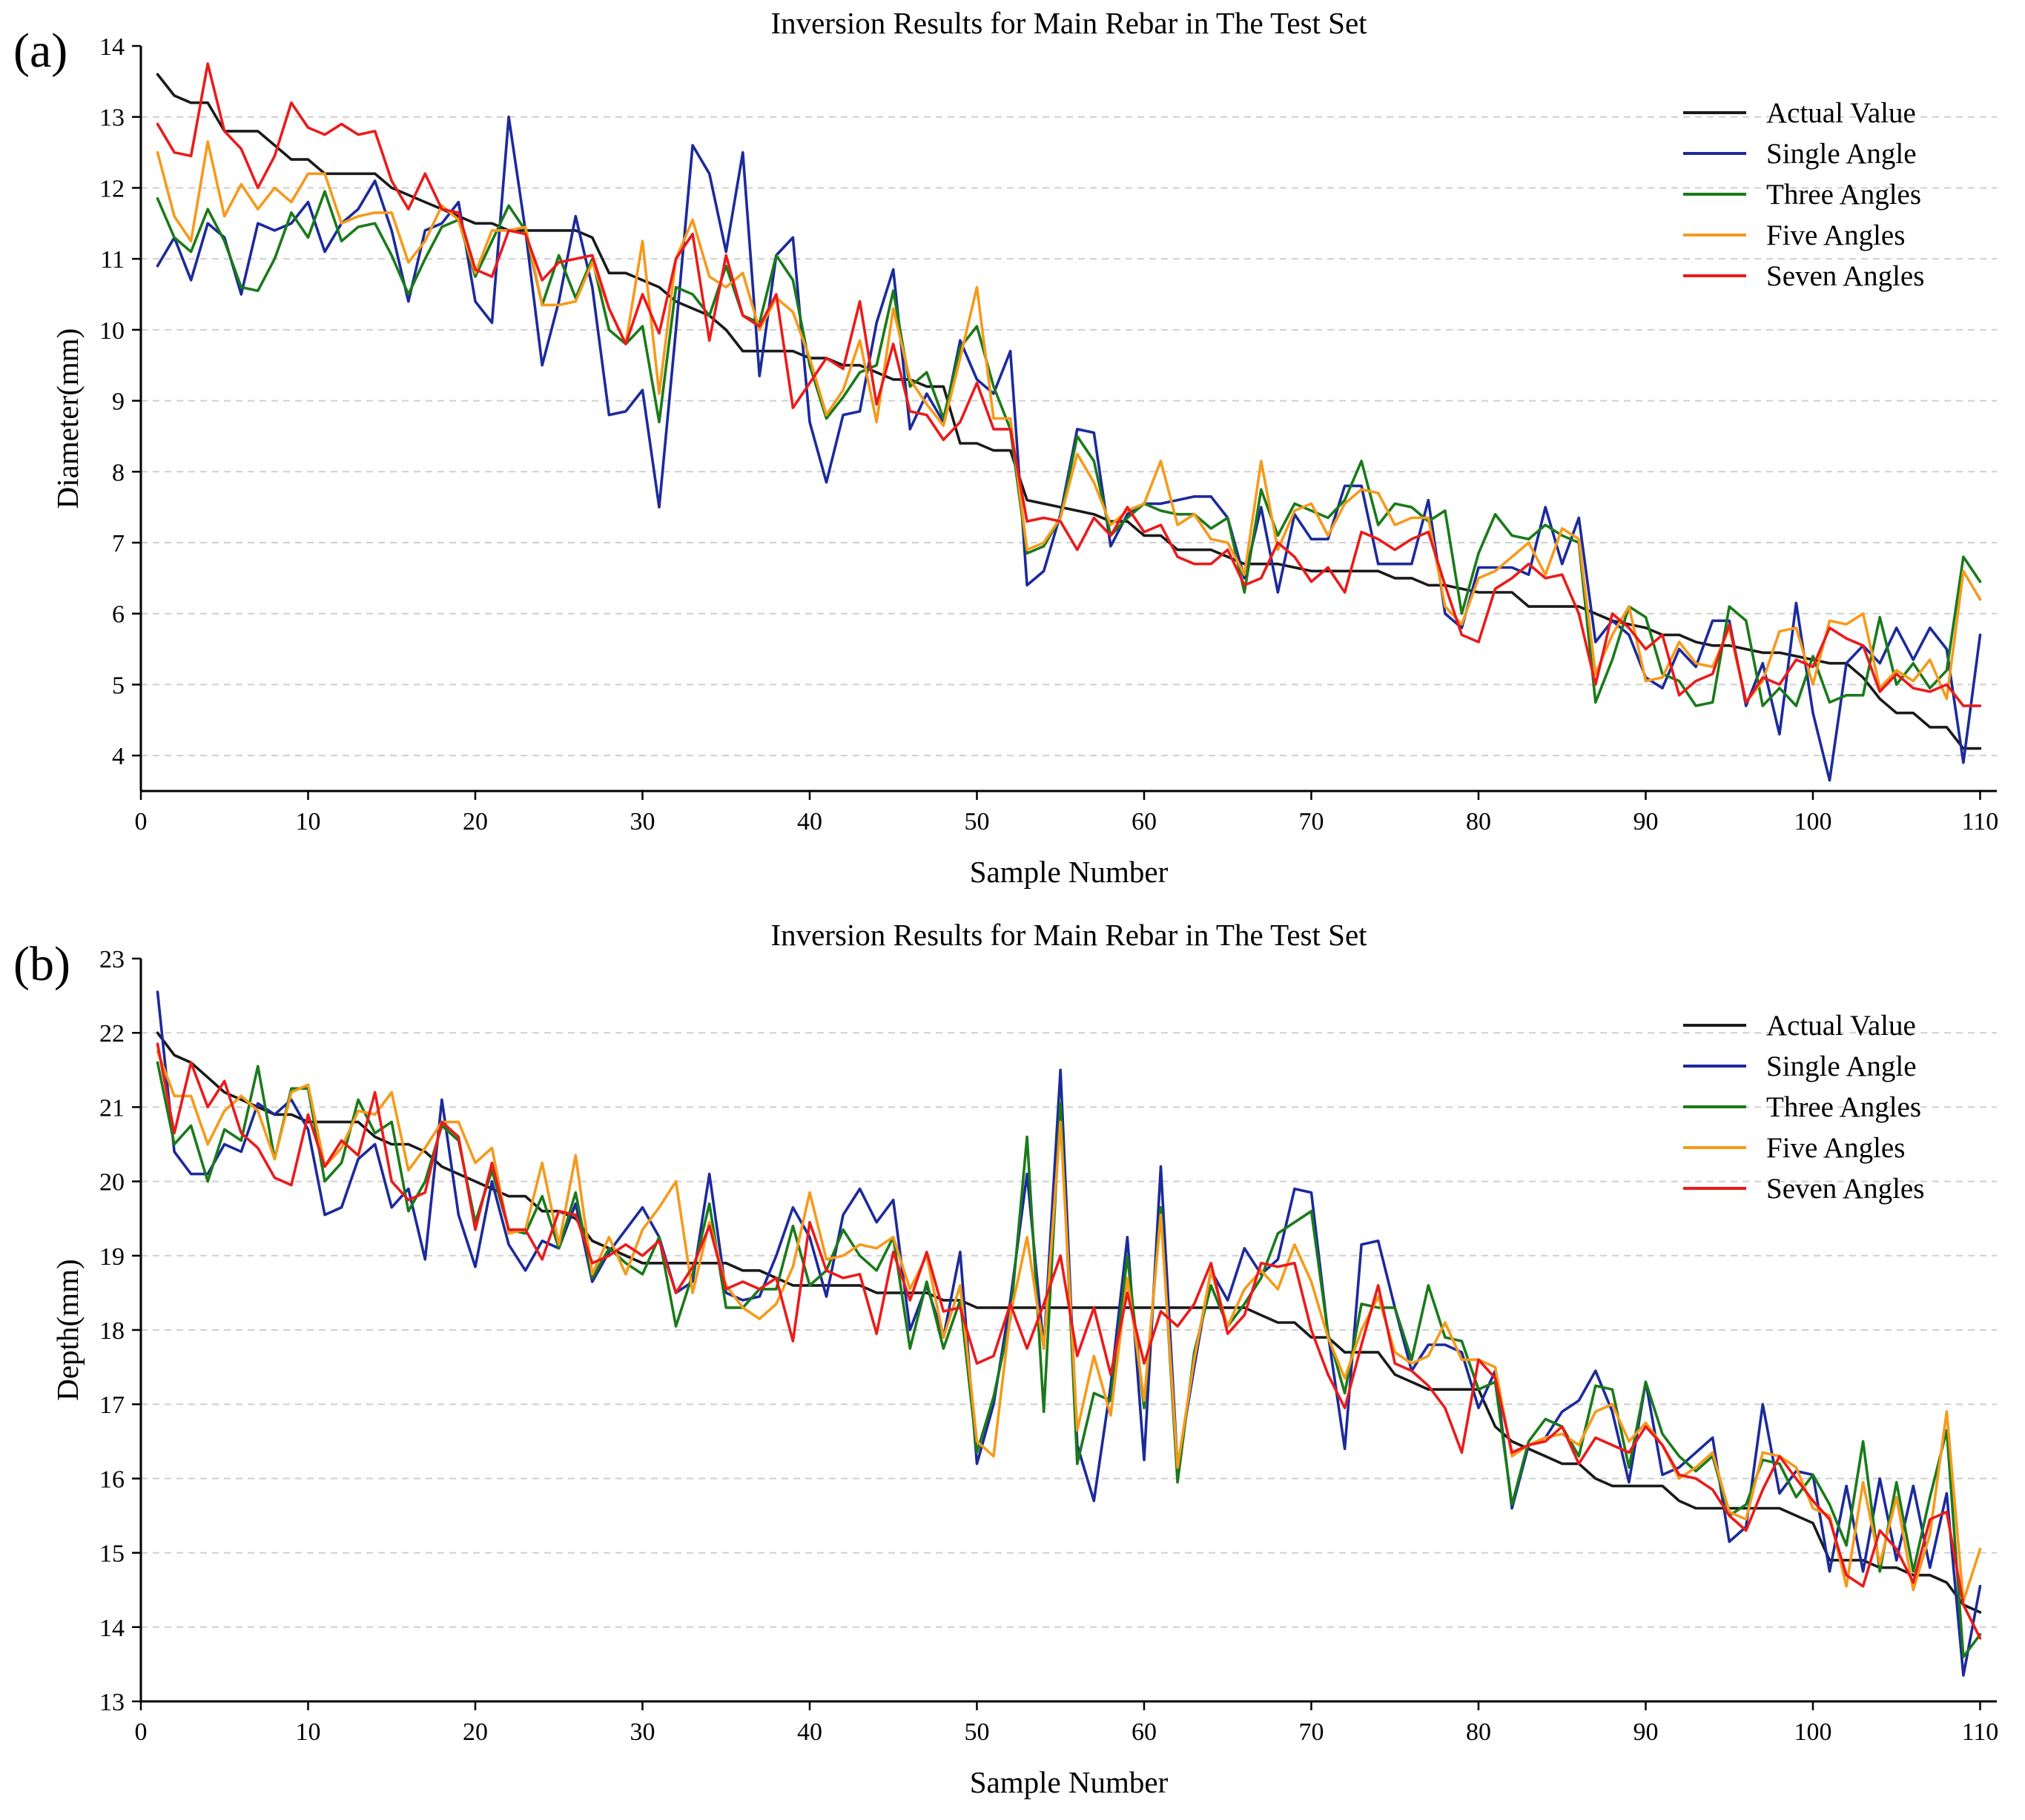 The image size is (2025, 1820). What do you see at coordinates (41, 964) in the screenshot?
I see `panel-label: (b)` at bounding box center [41, 964].